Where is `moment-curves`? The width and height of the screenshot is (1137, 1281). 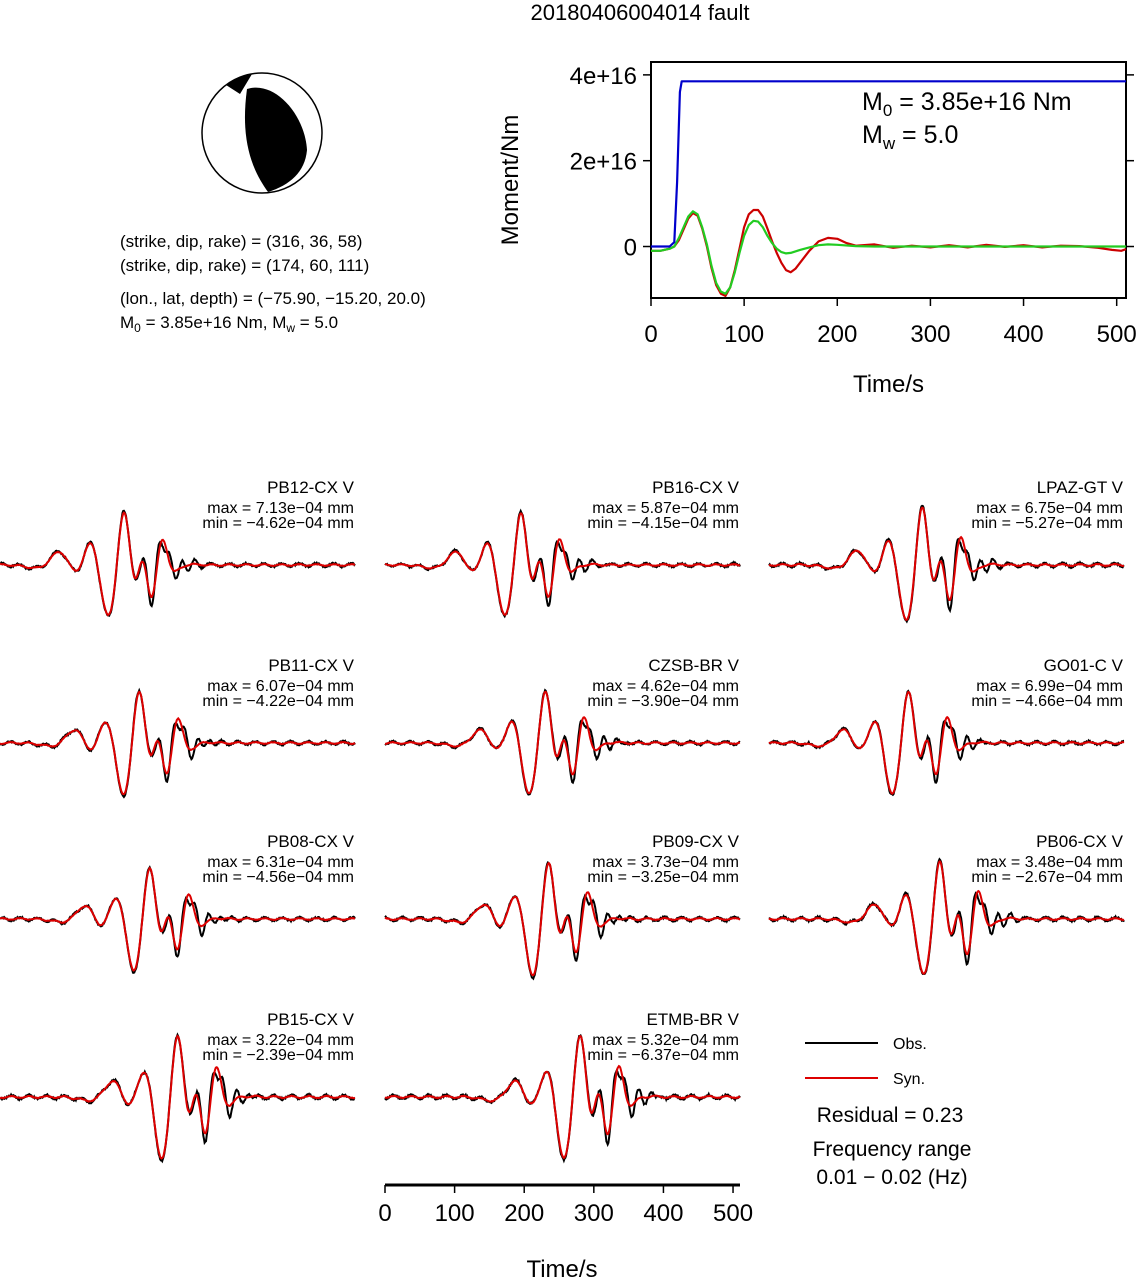
moment-curves is located at coordinates (889, 188).